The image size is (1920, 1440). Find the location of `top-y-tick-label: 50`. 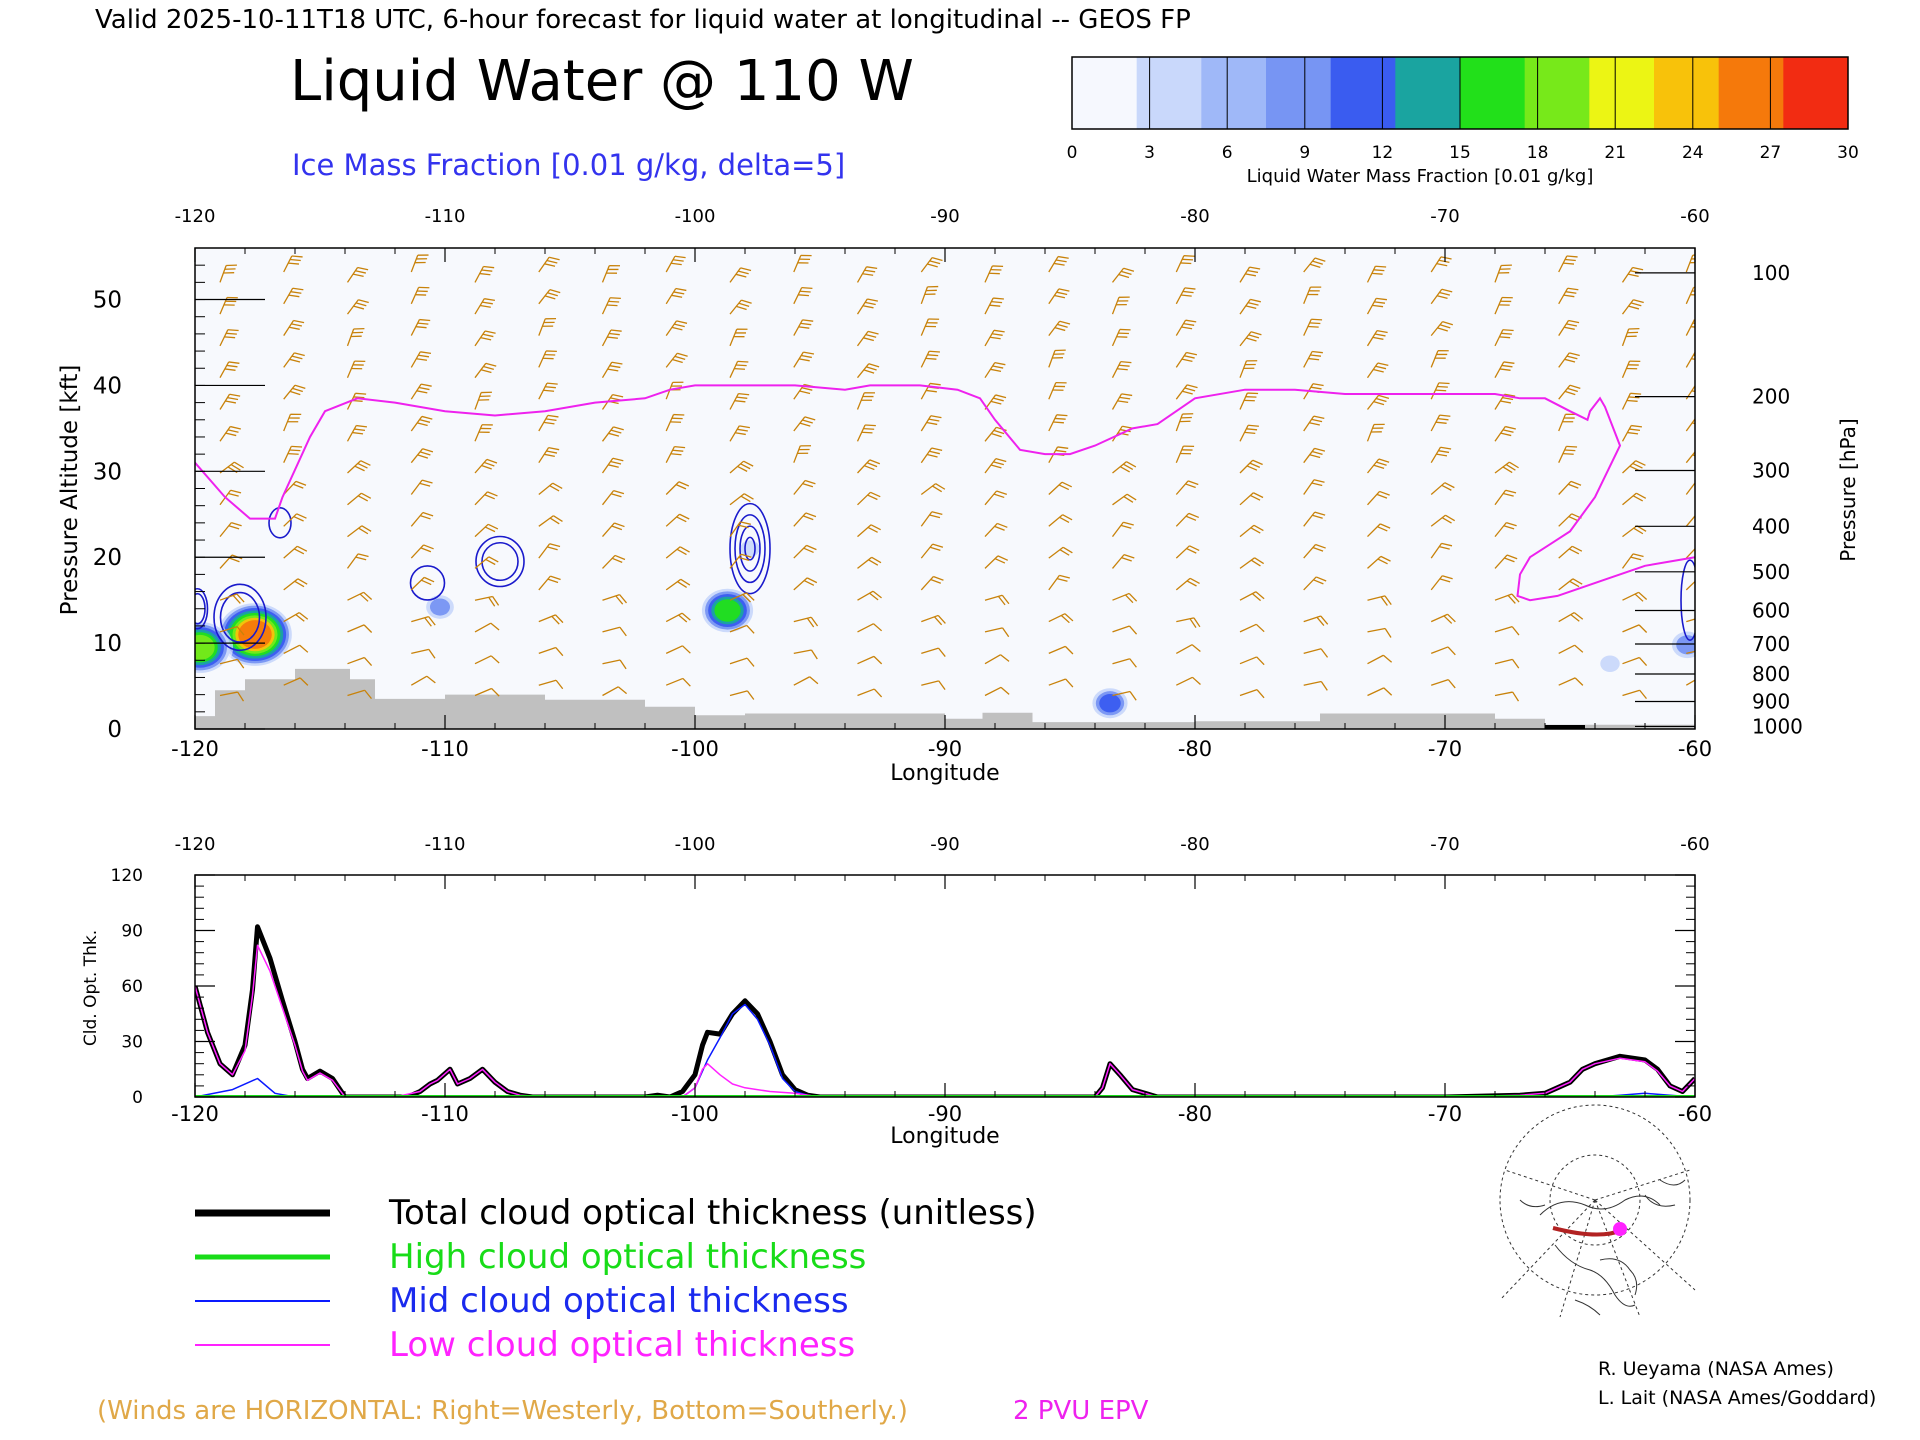

top-y-tick-label: 50 is located at coordinates (107, 301).